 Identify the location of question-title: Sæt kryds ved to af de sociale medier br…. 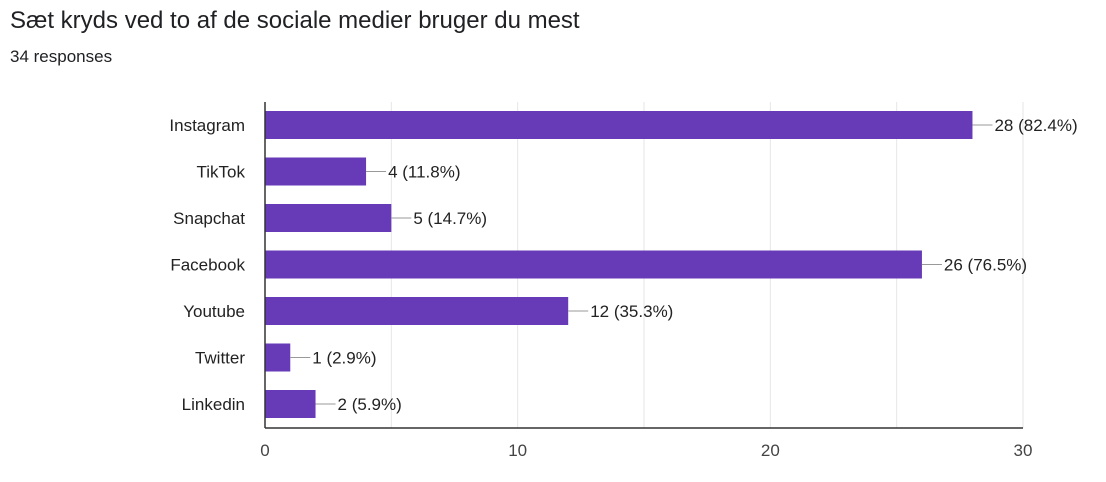
(295, 20).